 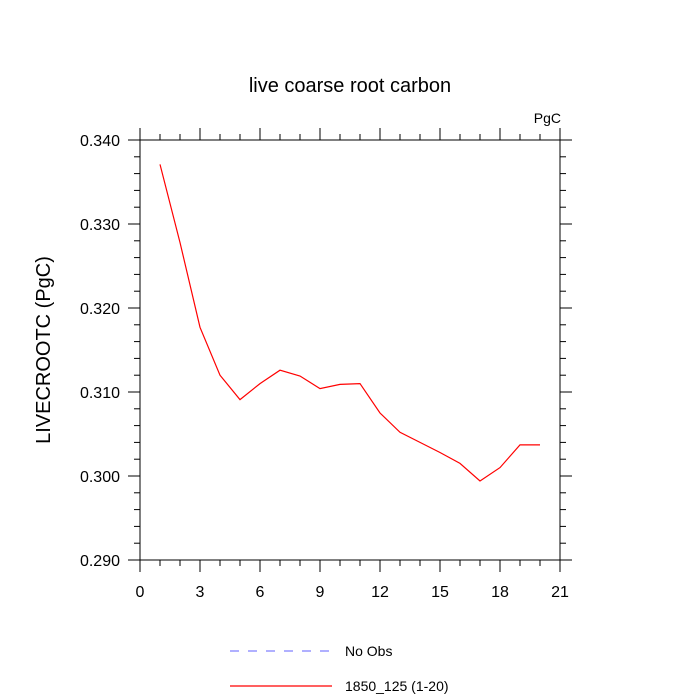 I want to click on x-tick-label: 15, so click(x=440, y=592).